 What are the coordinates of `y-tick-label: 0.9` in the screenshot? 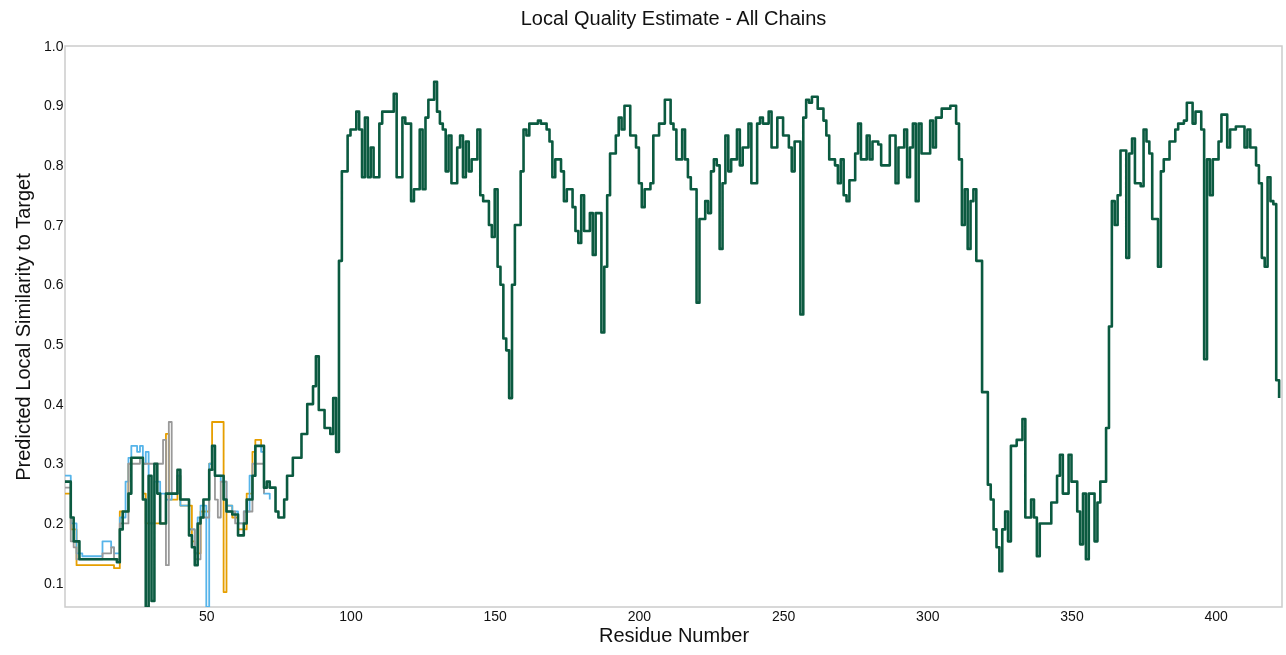 It's located at (54, 105).